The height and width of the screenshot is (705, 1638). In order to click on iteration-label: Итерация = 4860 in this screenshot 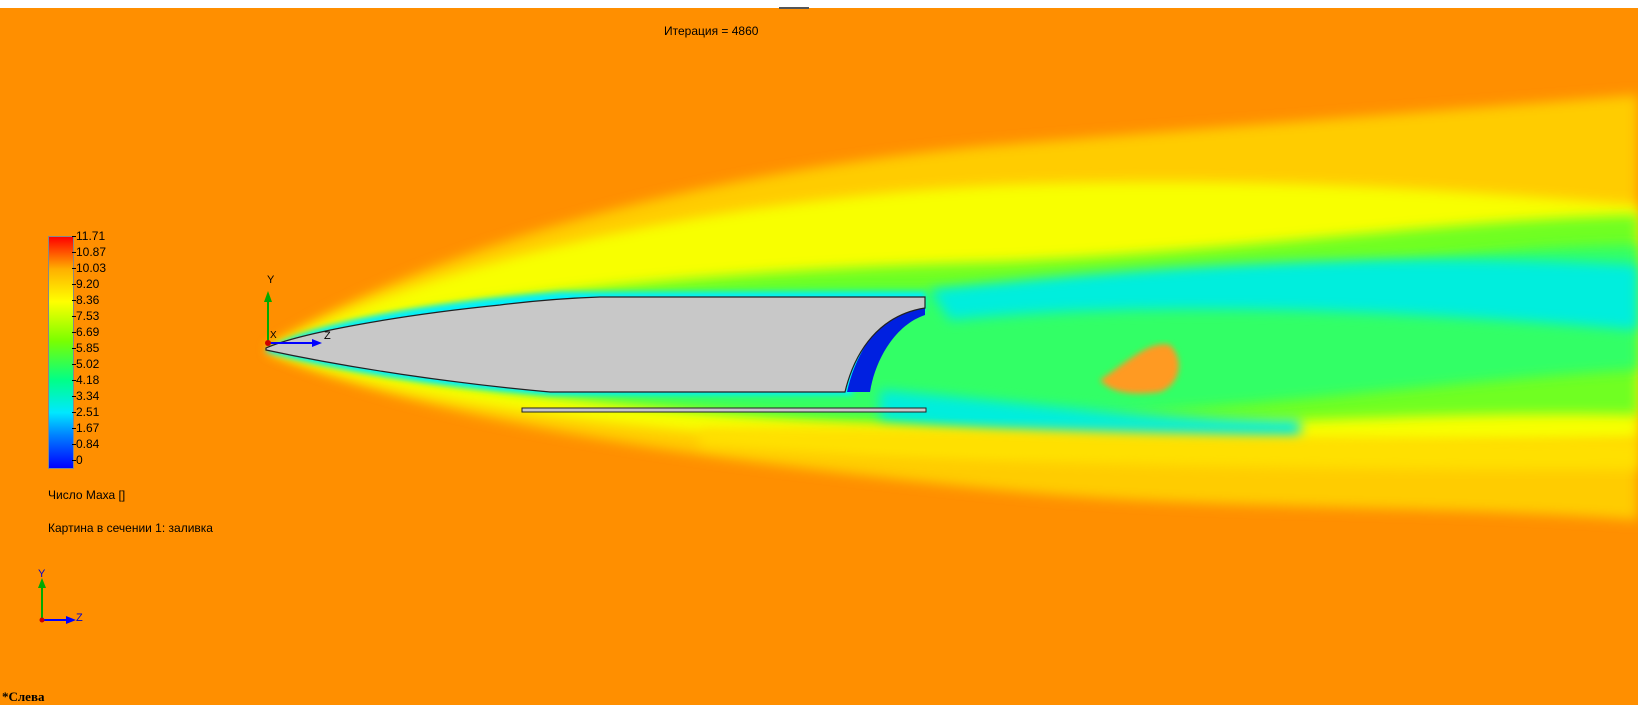, I will do `click(711, 31)`.